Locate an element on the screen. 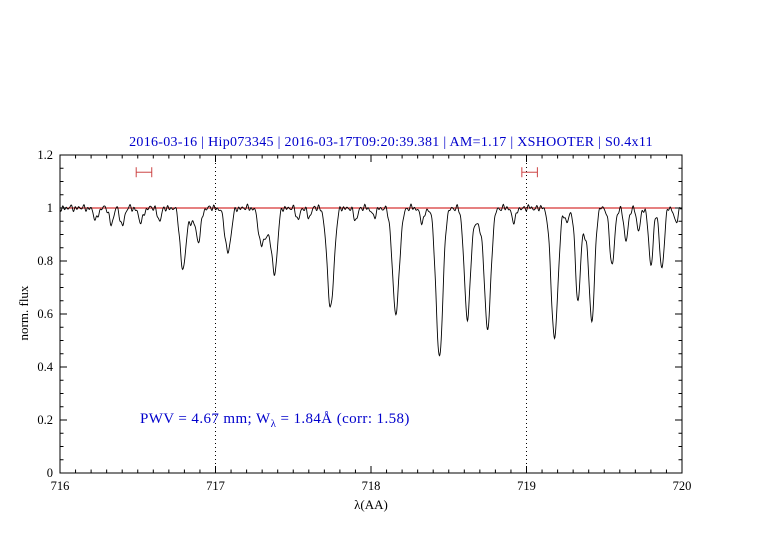 This screenshot has width=782, height=542. pwv-annotation: PWV = 4.67 mm; Wλ = 1.84Å (corr: 1.58) is located at coordinates (275, 420).